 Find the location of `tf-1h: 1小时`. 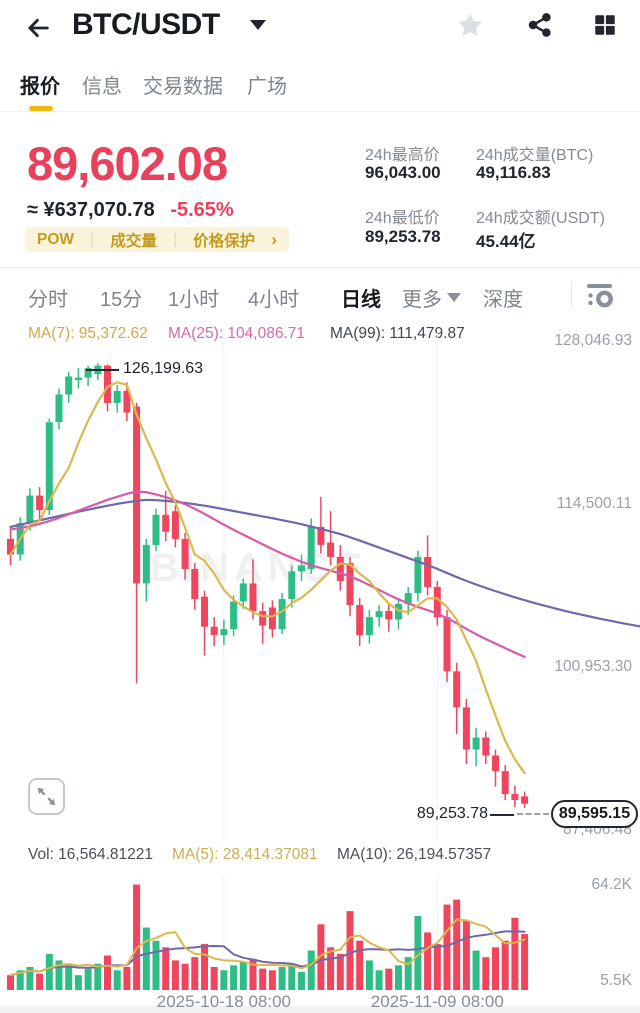

tf-1h: 1小时 is located at coordinates (194, 300).